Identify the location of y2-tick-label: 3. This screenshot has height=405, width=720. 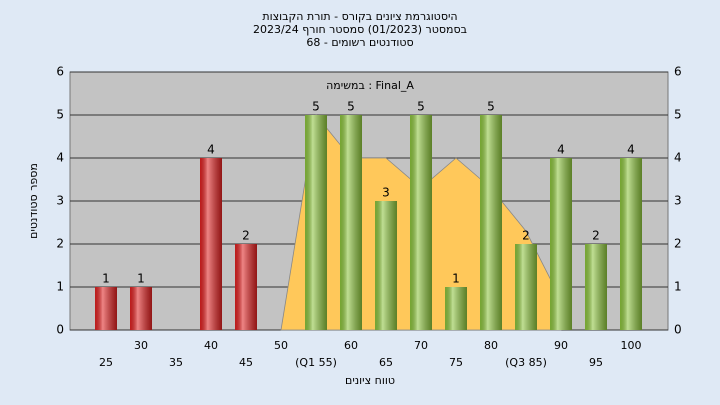
(678, 201).